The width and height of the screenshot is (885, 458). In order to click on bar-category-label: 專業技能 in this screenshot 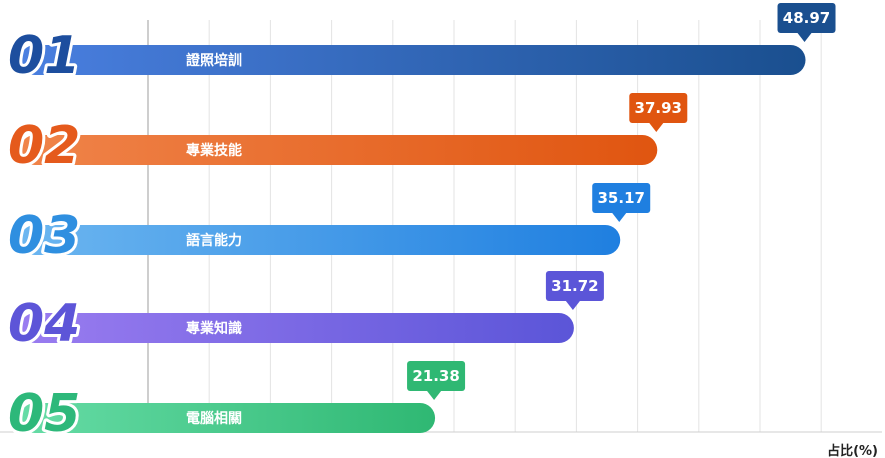, I will do `click(214, 150)`.